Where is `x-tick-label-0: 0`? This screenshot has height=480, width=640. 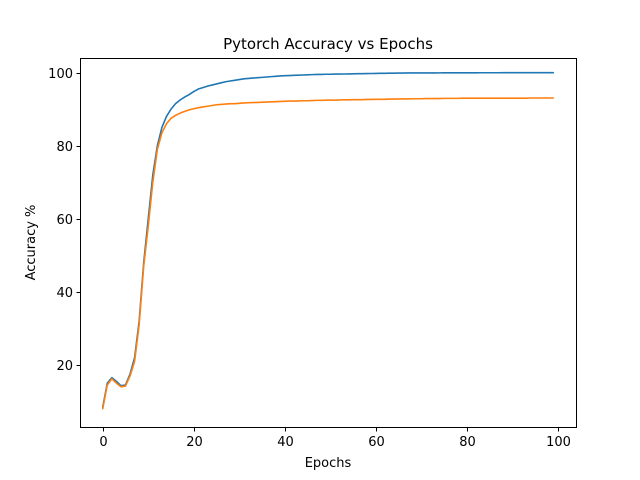
x-tick-label-0: 0 is located at coordinates (103, 442).